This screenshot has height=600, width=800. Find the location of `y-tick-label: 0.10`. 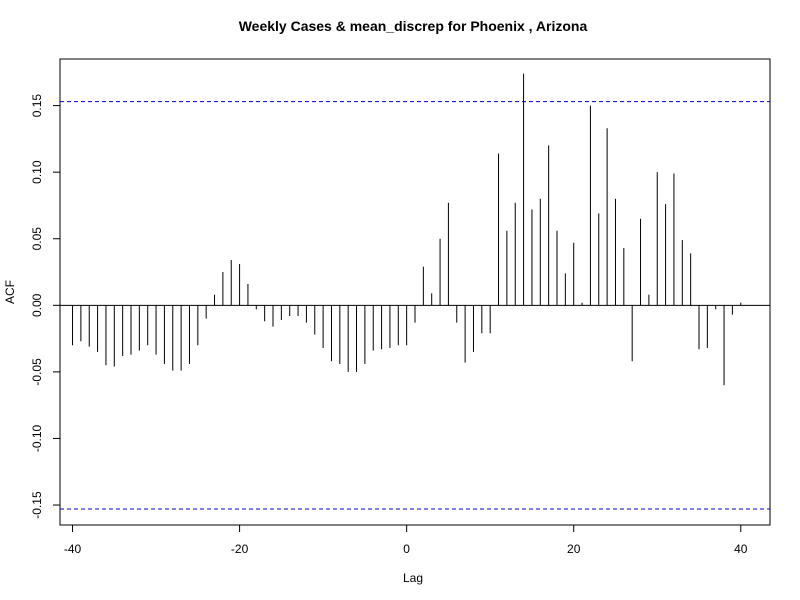

y-tick-label: 0.10 is located at coordinates (37, 172).